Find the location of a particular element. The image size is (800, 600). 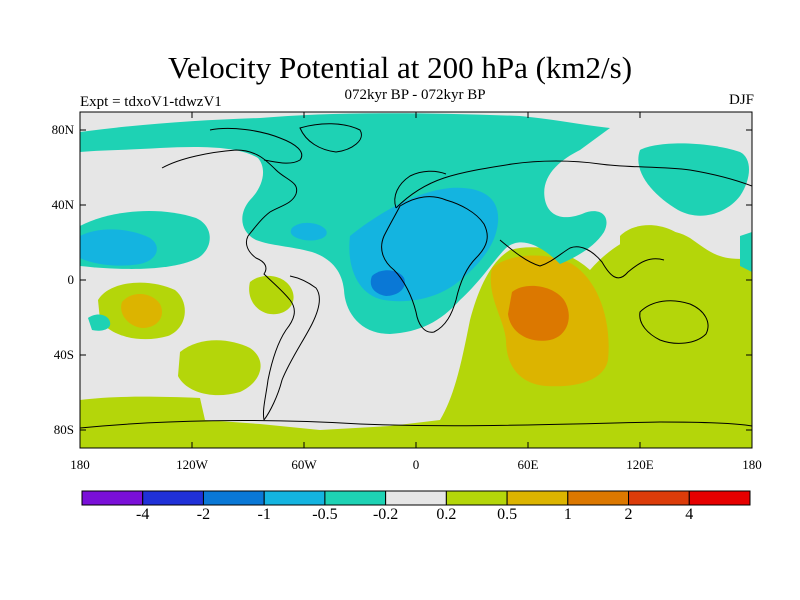

lat-label-80n: 80N is located at coordinates (62, 129).